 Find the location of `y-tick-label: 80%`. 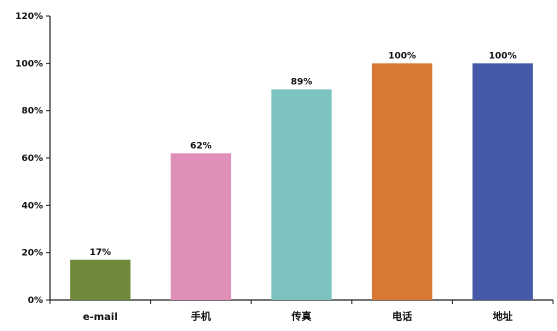

y-tick-label: 80% is located at coordinates (32, 112).